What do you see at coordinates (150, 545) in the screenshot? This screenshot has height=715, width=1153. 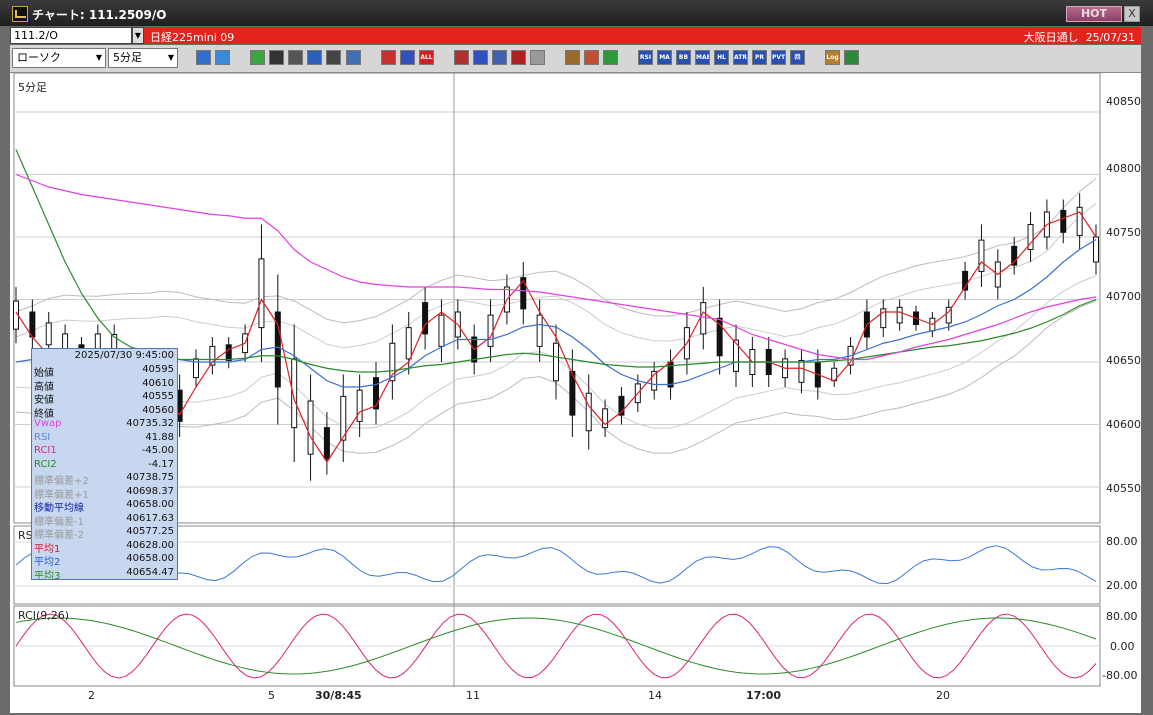 I see `info-row-value: 40628.00` at bounding box center [150, 545].